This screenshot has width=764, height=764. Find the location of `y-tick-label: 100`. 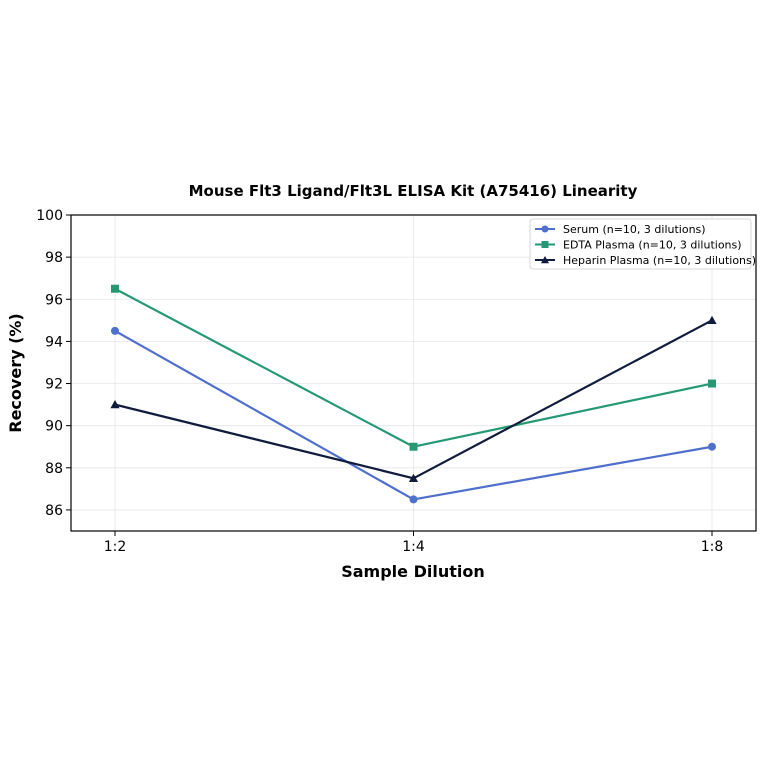

y-tick-label: 100 is located at coordinates (49, 216).